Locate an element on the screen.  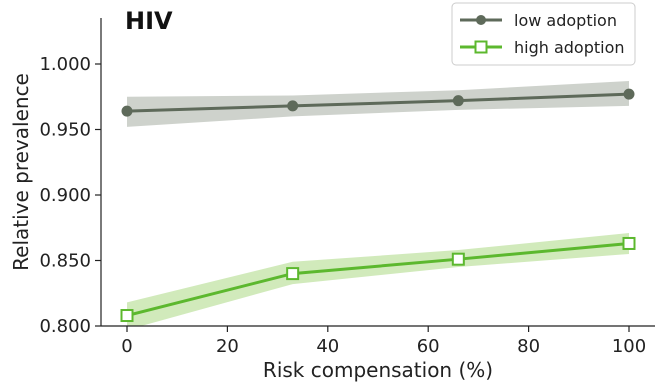
y-tick-label: 1.000 is located at coordinates (65, 64).